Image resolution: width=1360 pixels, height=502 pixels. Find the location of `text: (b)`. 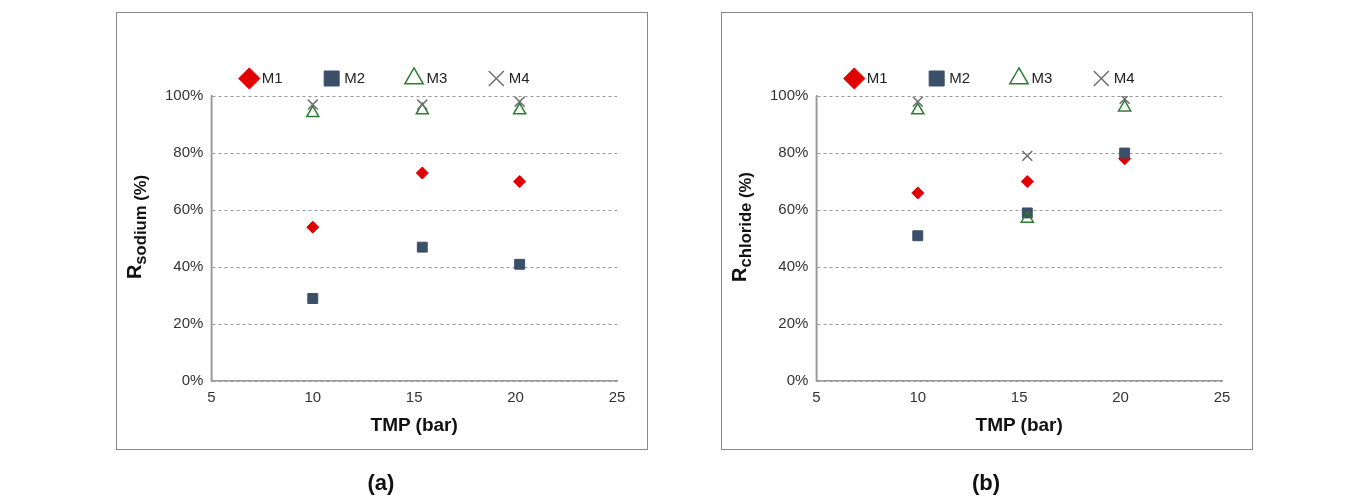

text: (b) is located at coordinates (986, 483).